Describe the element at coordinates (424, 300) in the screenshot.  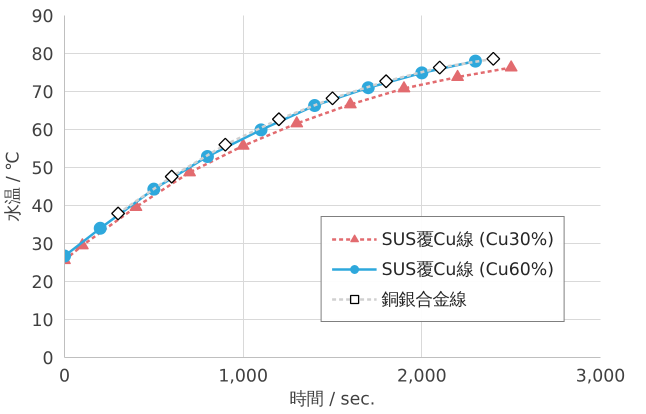
I see `legend-label: 銅銀合金線` at that location.